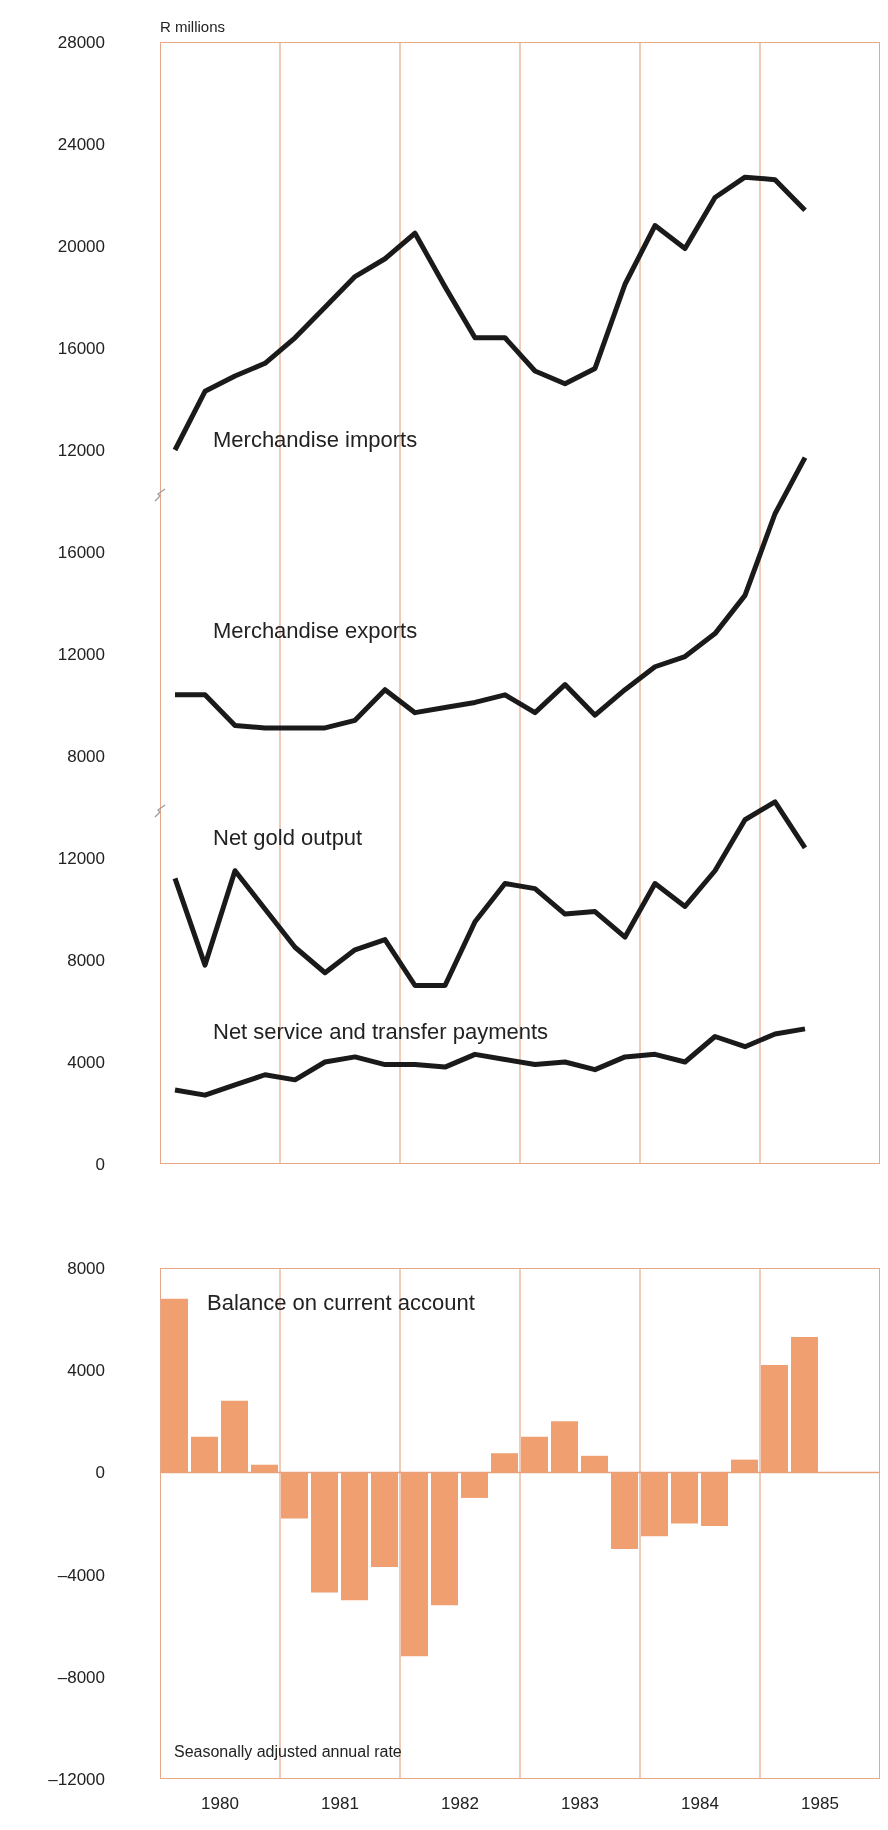 Image resolution: width=888 pixels, height=1830 pixels. What do you see at coordinates (381, 1032) in the screenshot?
I see `series-label: Net service and transfer payments` at bounding box center [381, 1032].